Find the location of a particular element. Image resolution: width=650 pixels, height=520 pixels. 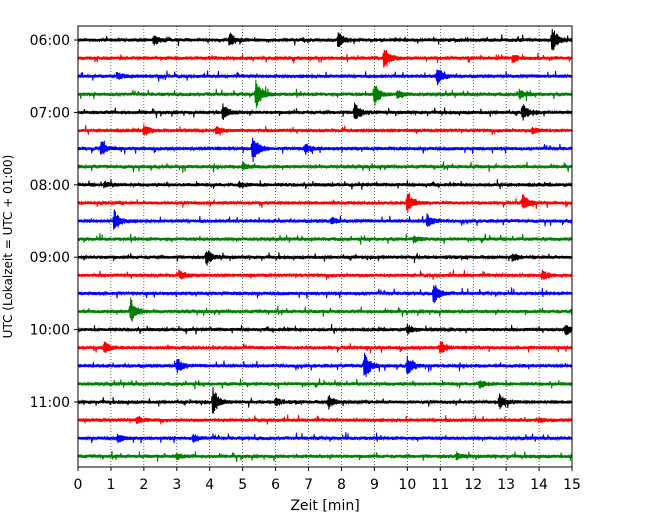

y-axis-ticks: 06:00 07:00 08:00 09:00 10:00 11:00 is located at coordinates (54, 222).